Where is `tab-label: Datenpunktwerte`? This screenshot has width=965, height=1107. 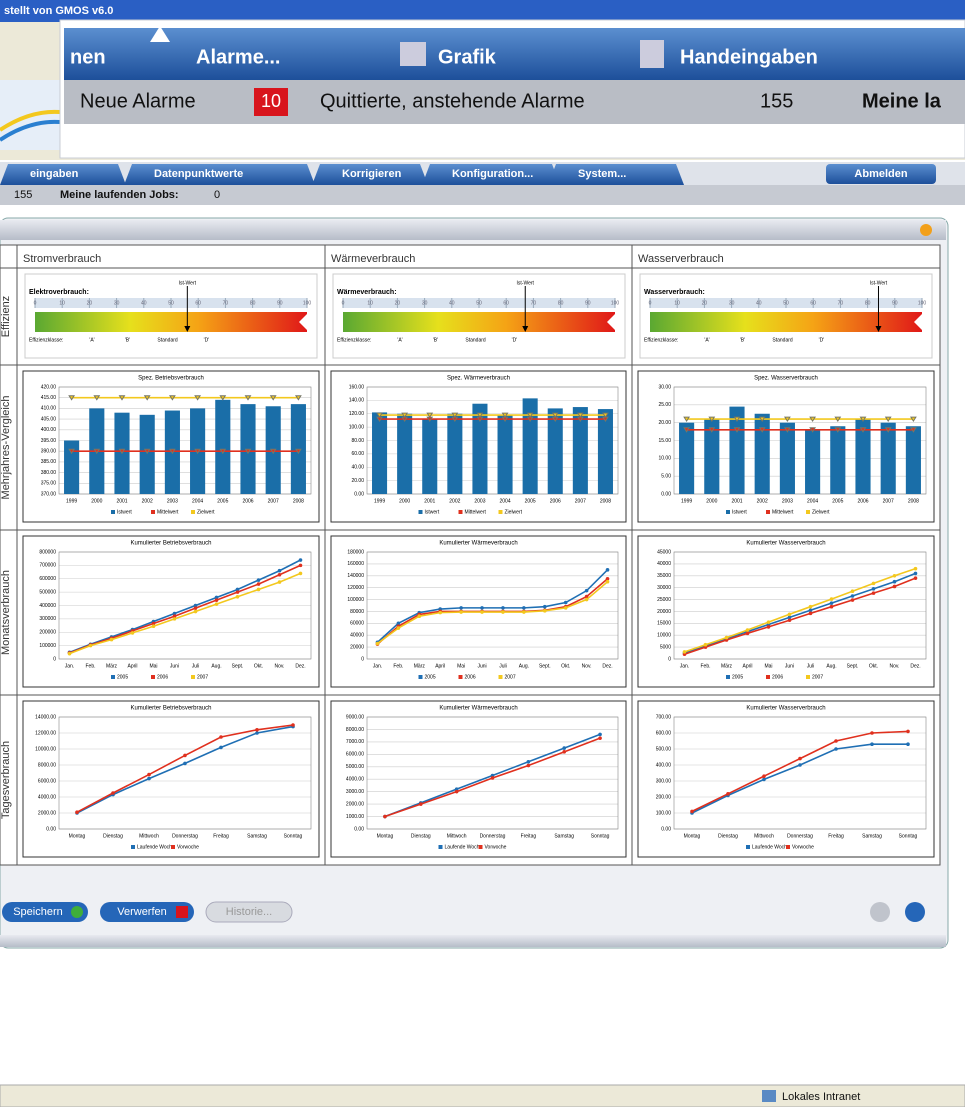
tab-label: Datenpunktwerte is located at coordinates (198, 174).